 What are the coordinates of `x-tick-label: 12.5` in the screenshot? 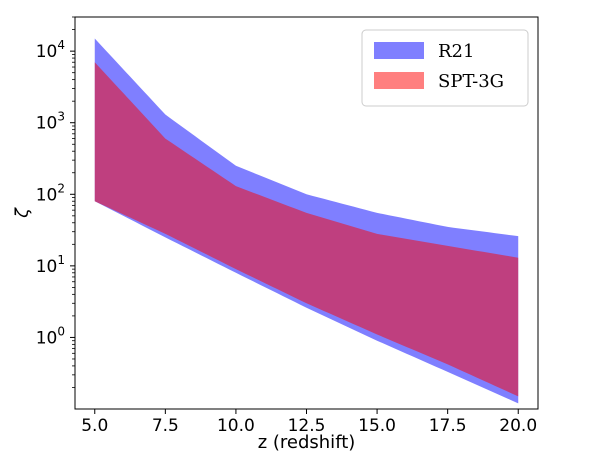 It's located at (307, 426).